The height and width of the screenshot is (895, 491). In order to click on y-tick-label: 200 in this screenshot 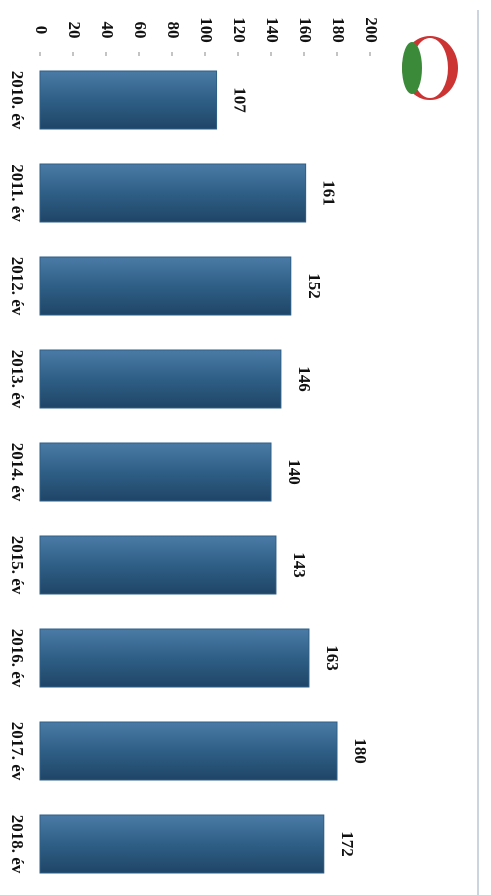, I will do `click(371, 30)`.